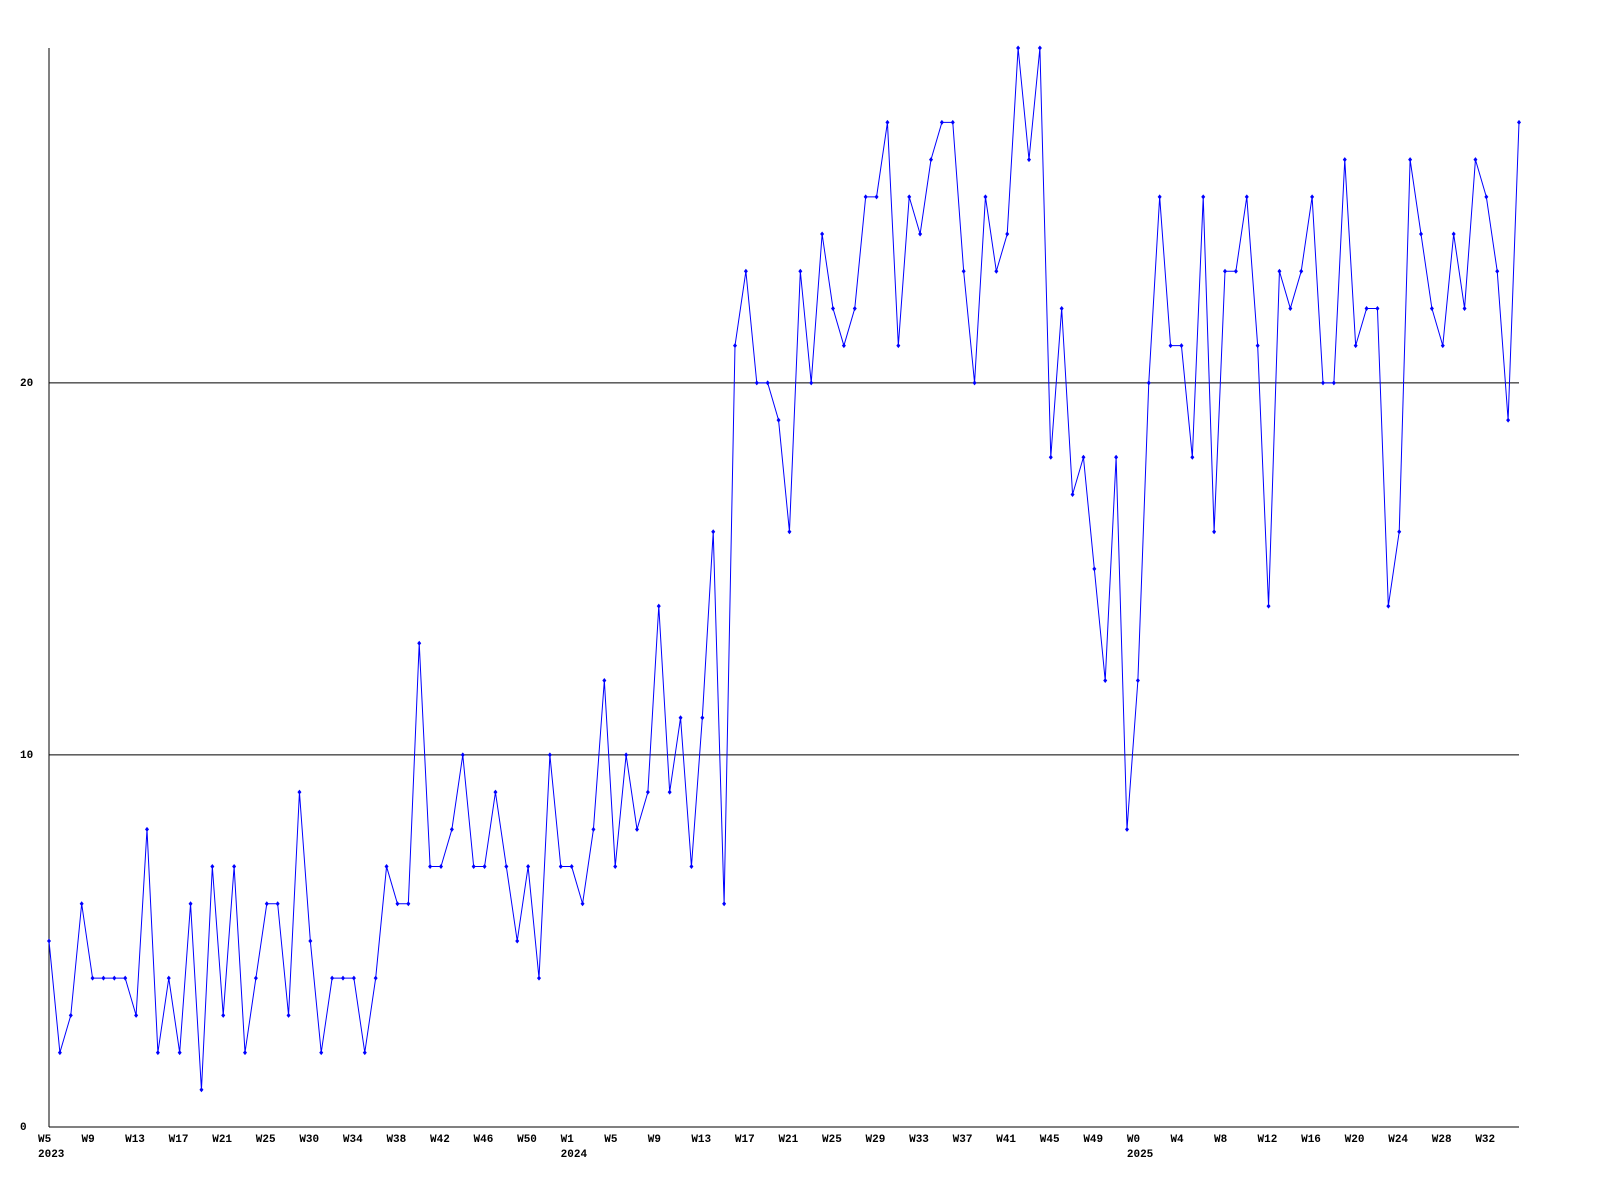 Image resolution: width=1600 pixels, height=1200 pixels. What do you see at coordinates (309, 1140) in the screenshot?
I see `x-tick-label: W30` at bounding box center [309, 1140].